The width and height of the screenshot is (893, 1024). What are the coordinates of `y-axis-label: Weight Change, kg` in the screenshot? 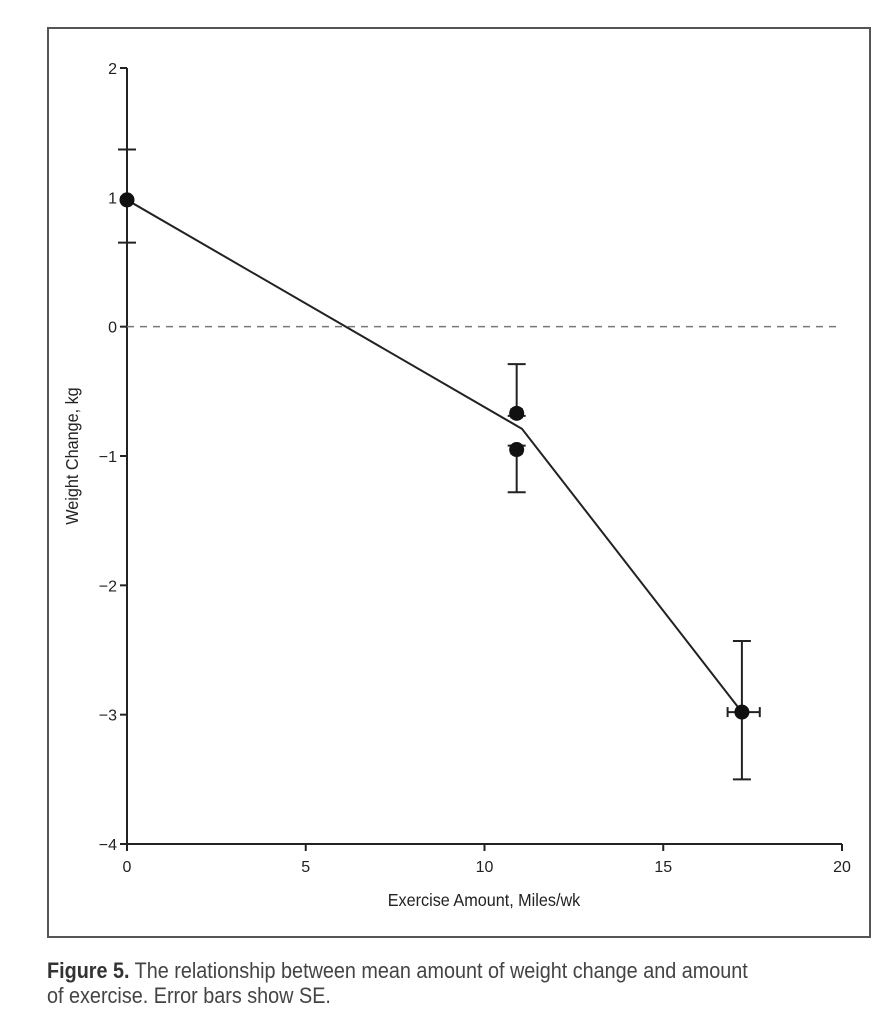 It's located at (72, 455).